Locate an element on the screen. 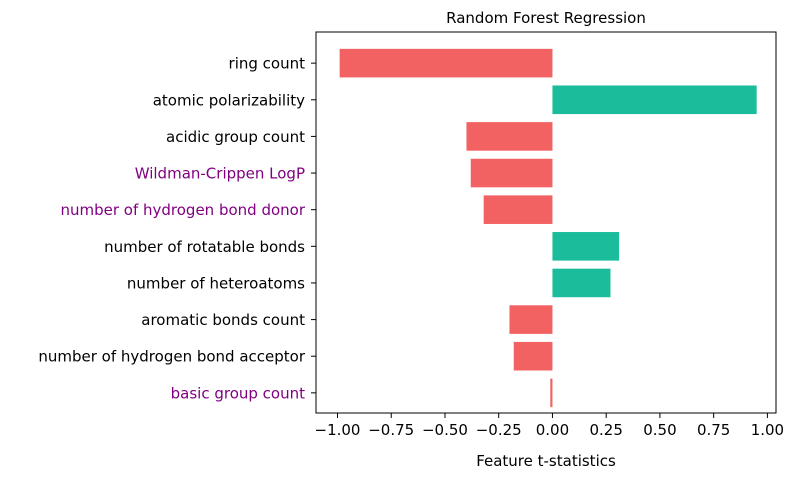 The height and width of the screenshot is (478, 798). x-tick-label-0: −1.00 is located at coordinates (338, 430).